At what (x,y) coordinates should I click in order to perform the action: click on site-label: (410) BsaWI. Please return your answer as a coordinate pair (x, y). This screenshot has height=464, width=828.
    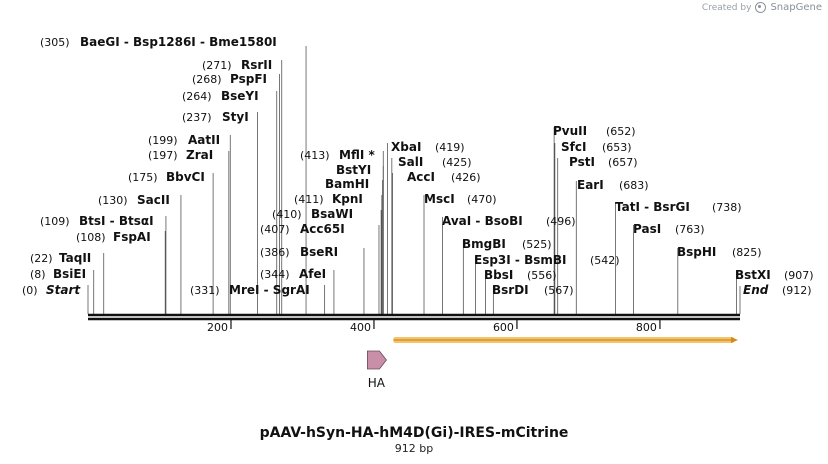
    Looking at the image, I should click on (312, 214).